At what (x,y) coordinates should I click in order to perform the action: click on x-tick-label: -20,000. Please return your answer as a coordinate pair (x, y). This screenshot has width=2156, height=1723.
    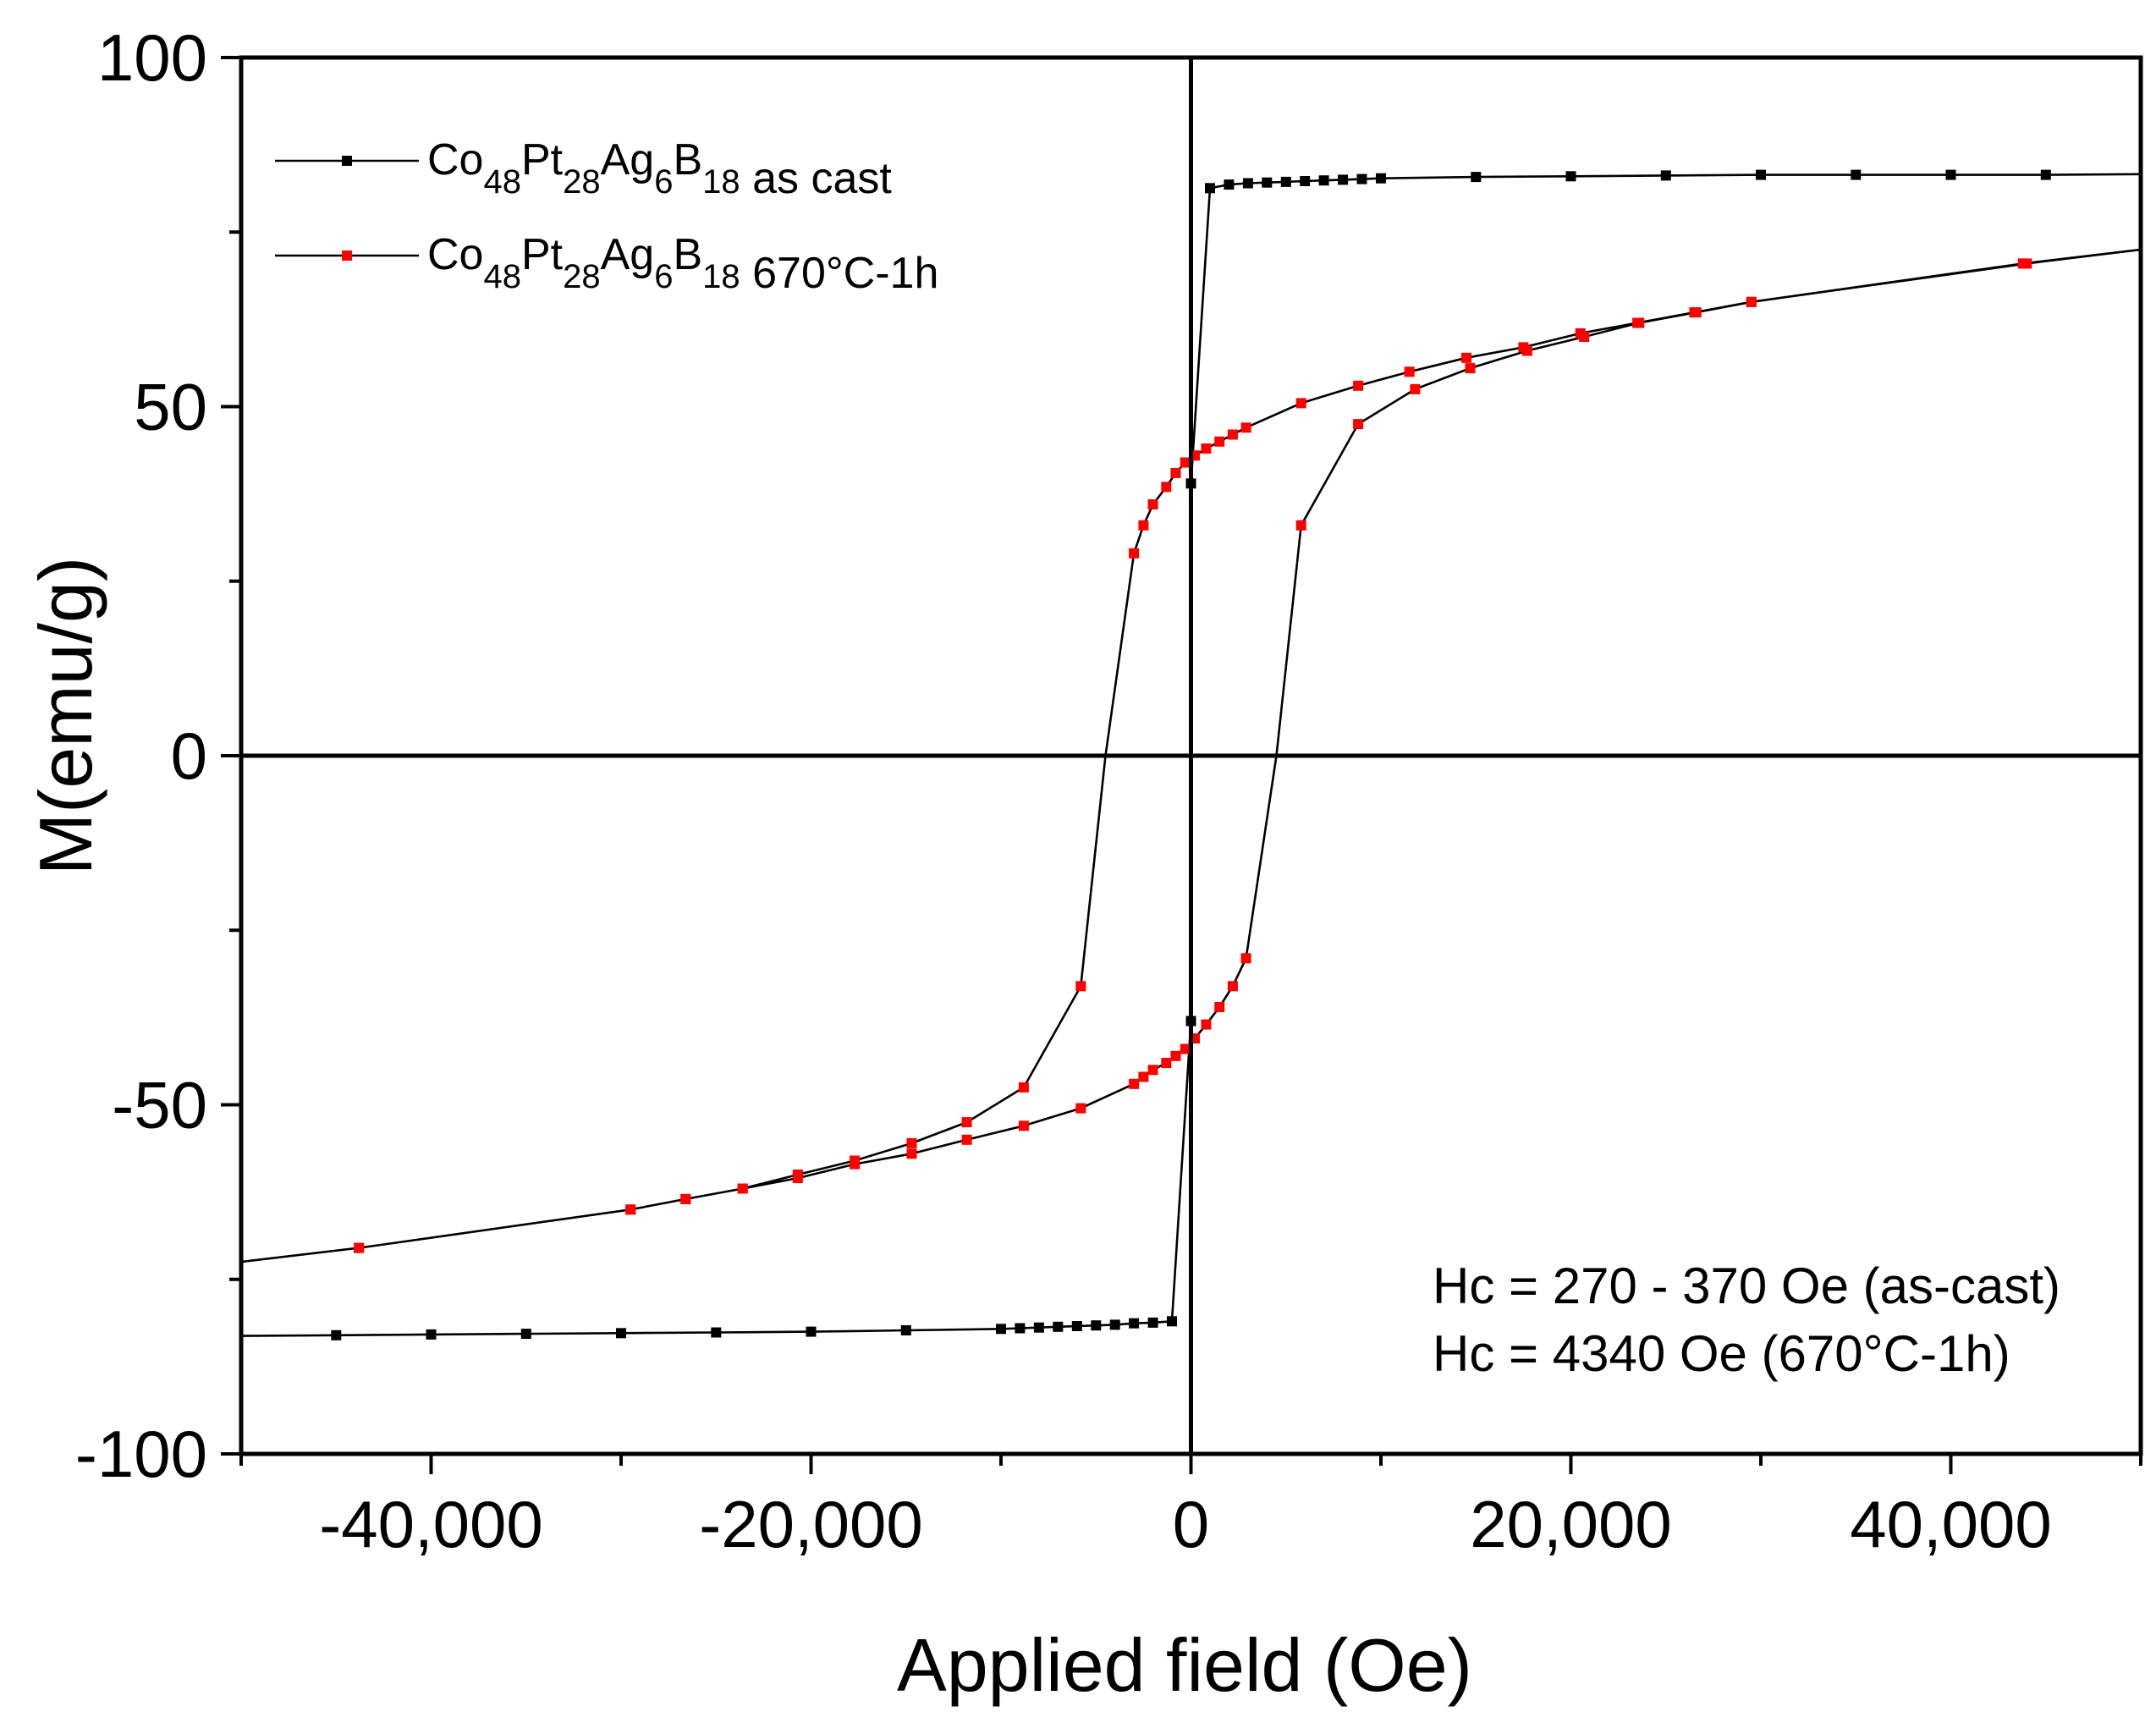
    Looking at the image, I should click on (811, 1524).